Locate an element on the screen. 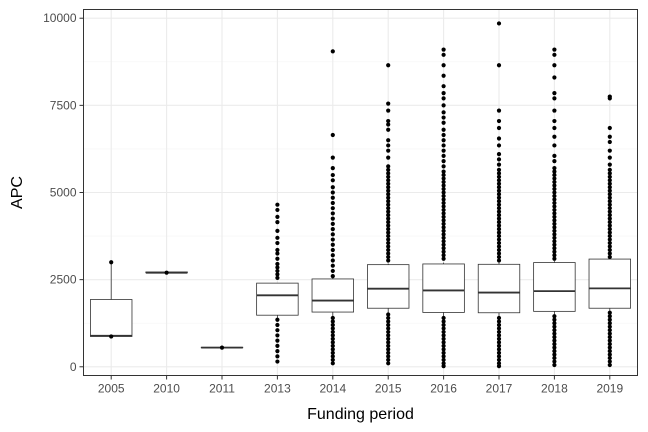  x-tick-label: 2017 is located at coordinates (499, 389).